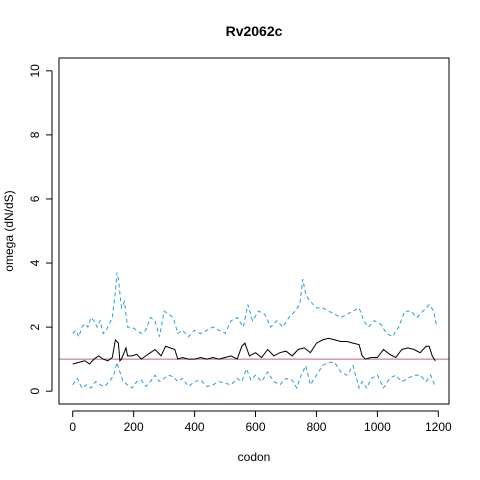 This screenshot has width=480, height=480. I want to click on x-tick-label: 1000, so click(377, 427).